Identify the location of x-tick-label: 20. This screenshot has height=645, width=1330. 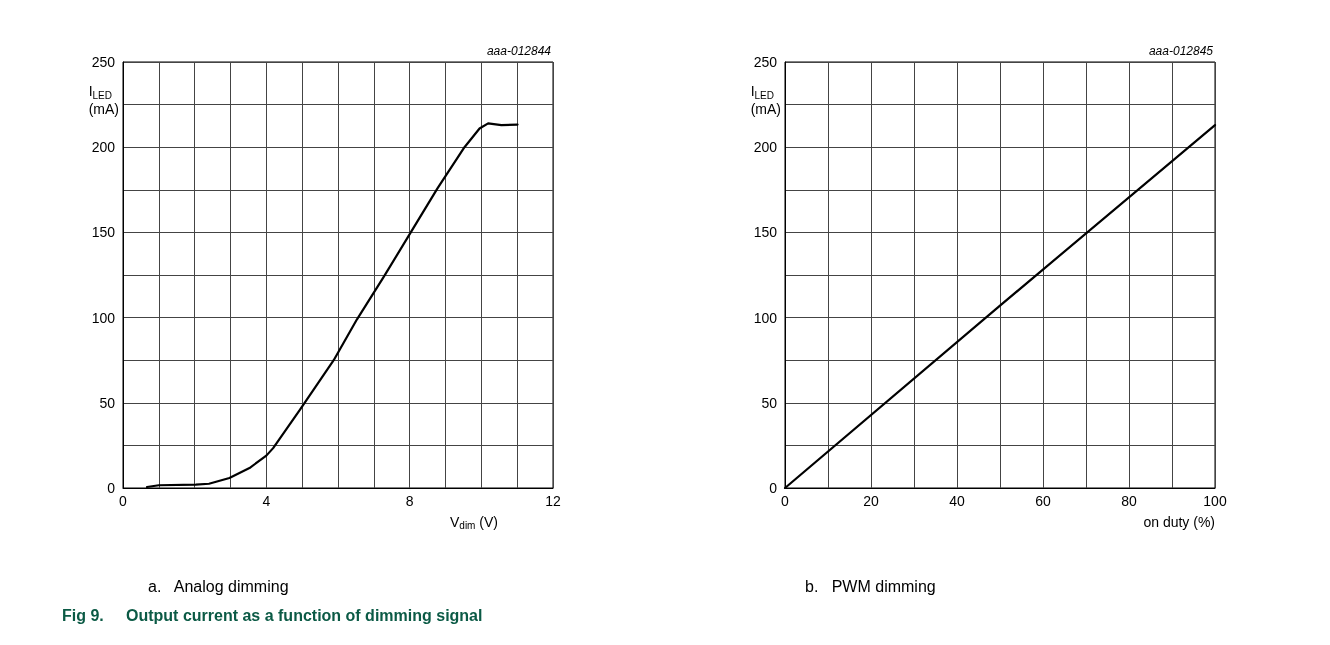
(871, 501).